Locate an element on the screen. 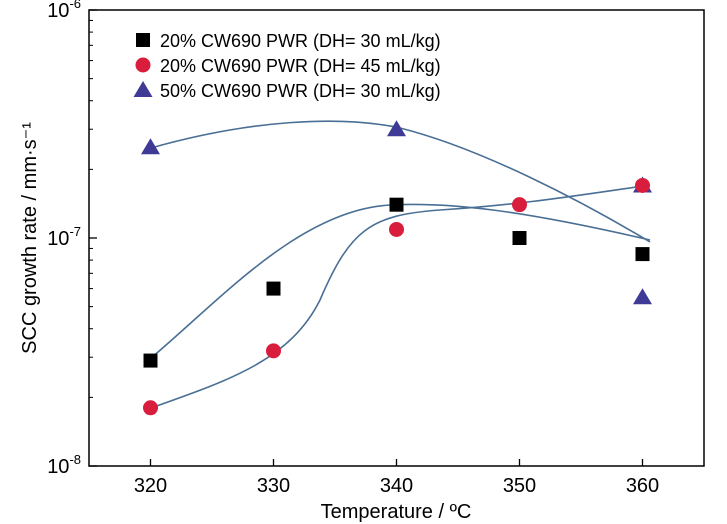 The image size is (727, 524). legend-marker-square is located at coordinates (143, 40).